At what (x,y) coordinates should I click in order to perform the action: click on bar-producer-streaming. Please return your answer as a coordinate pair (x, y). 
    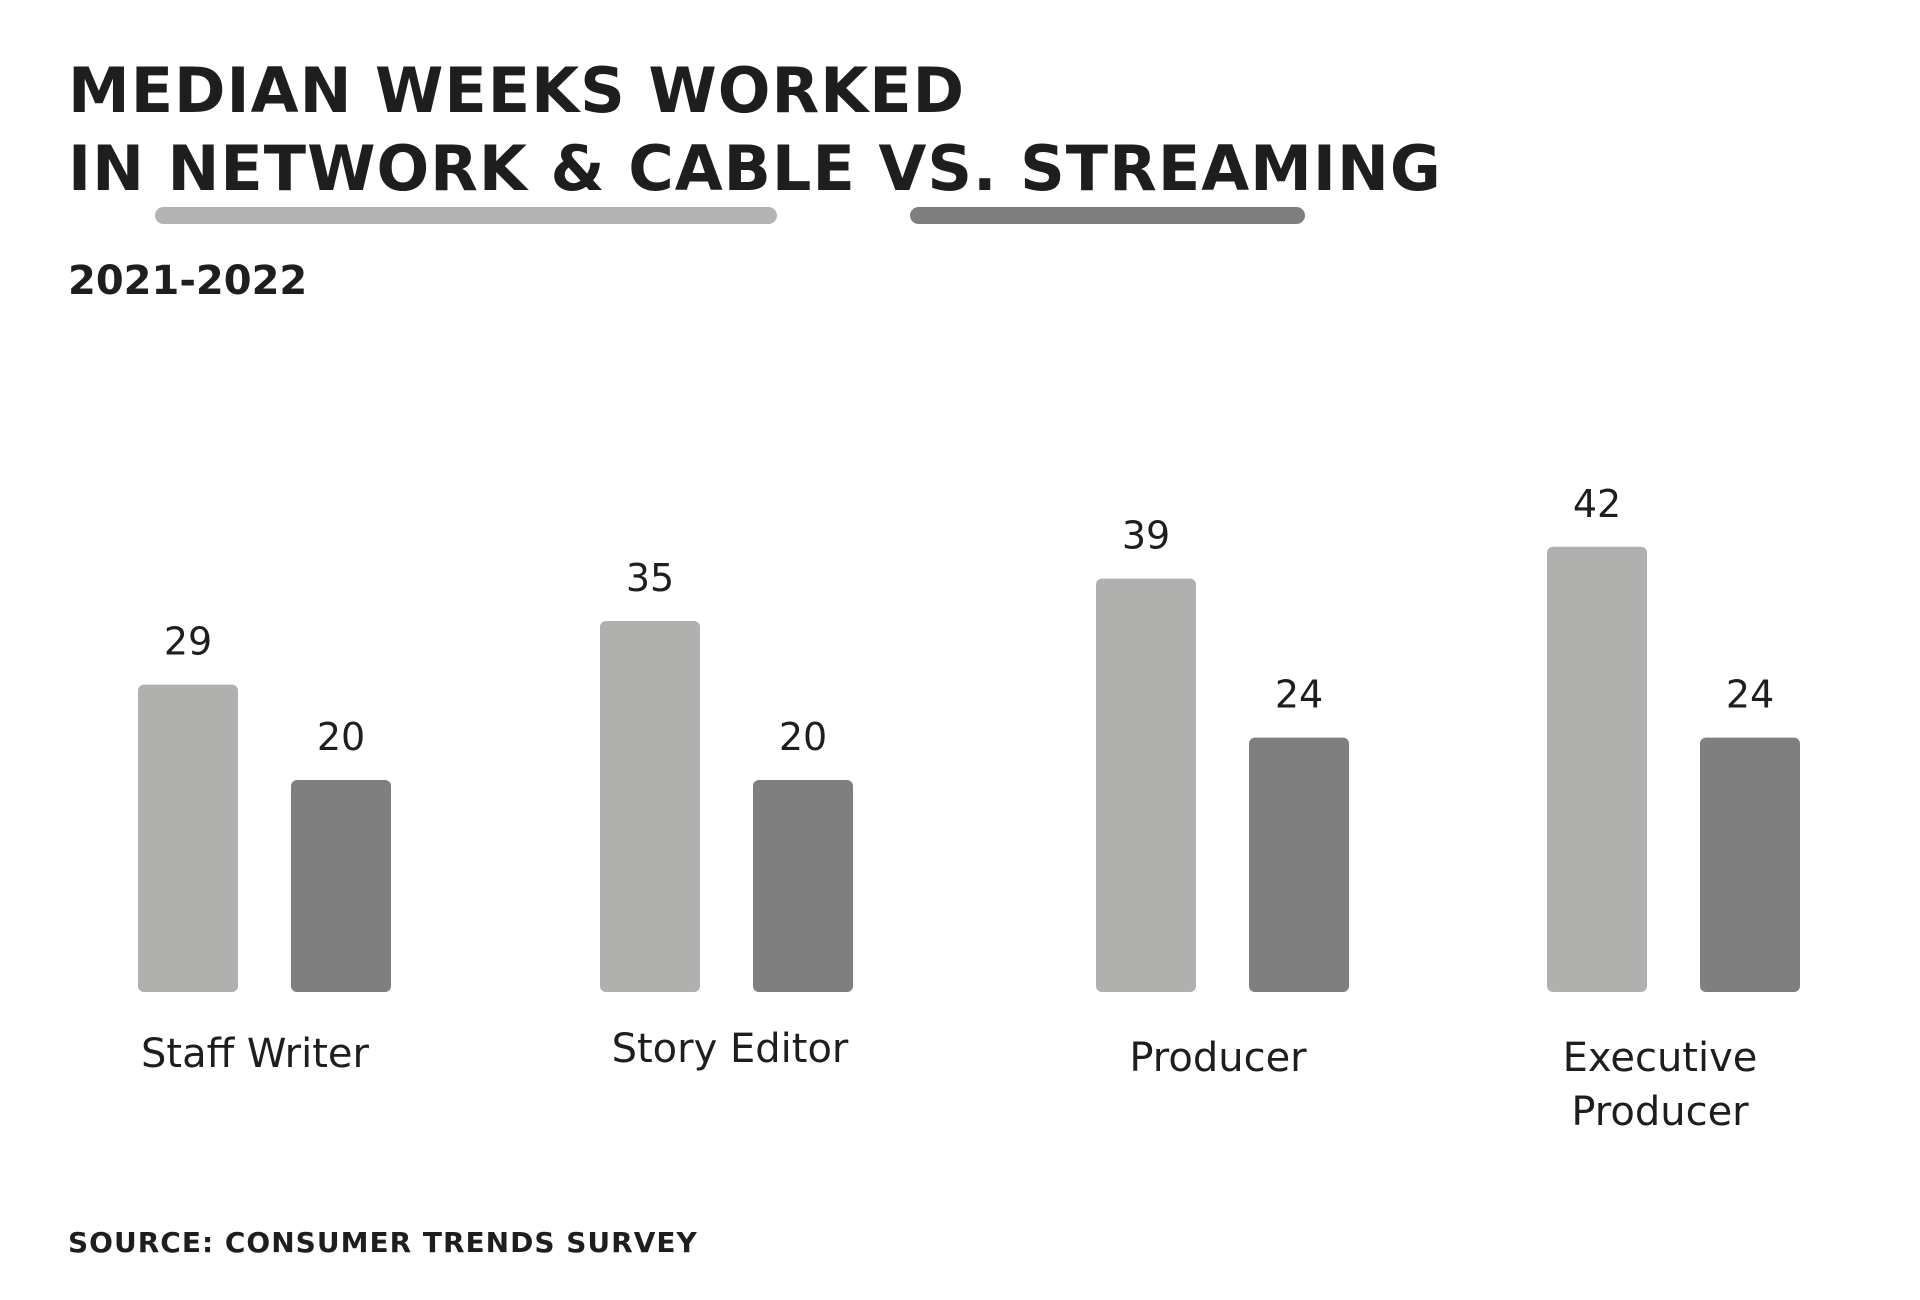
    Looking at the image, I should click on (1299, 864).